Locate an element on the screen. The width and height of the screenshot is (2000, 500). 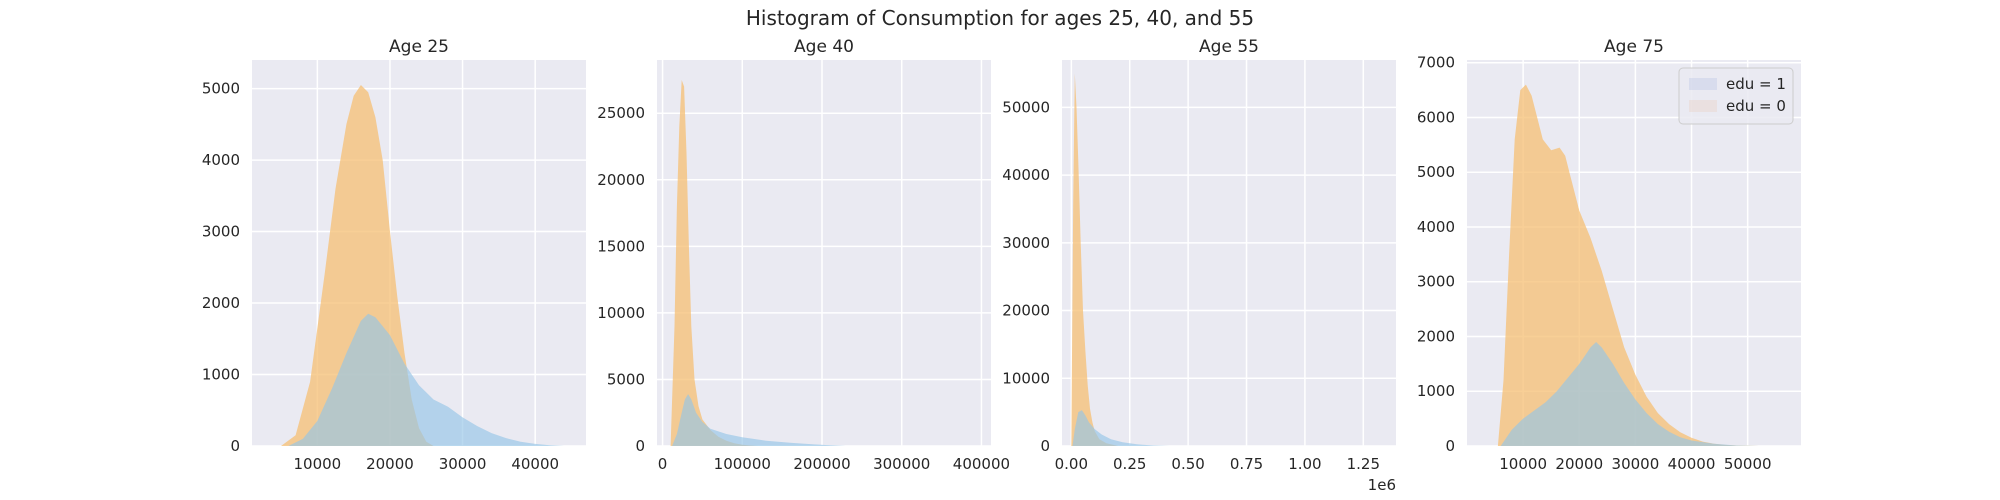
x-tick-label: 200000 is located at coordinates (821, 464).